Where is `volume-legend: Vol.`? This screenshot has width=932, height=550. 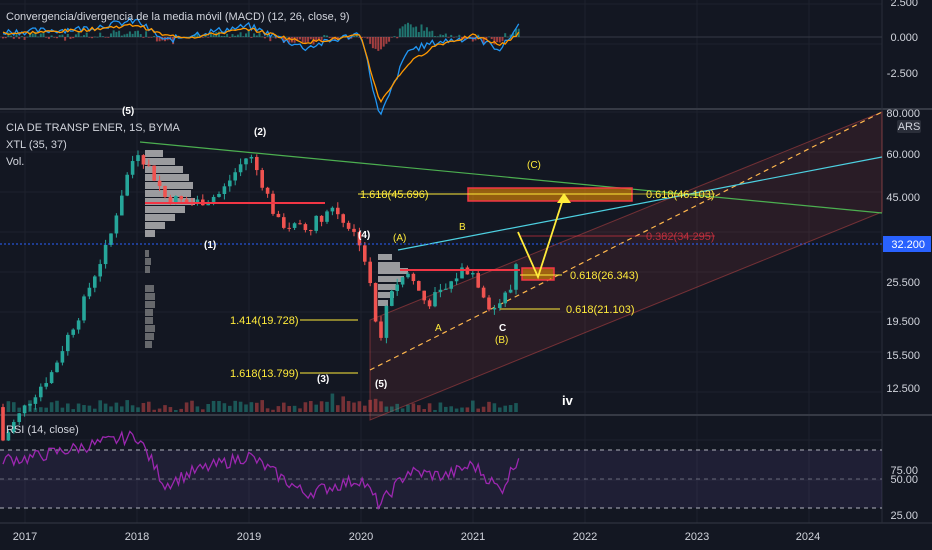
volume-legend: Vol. is located at coordinates (15, 162).